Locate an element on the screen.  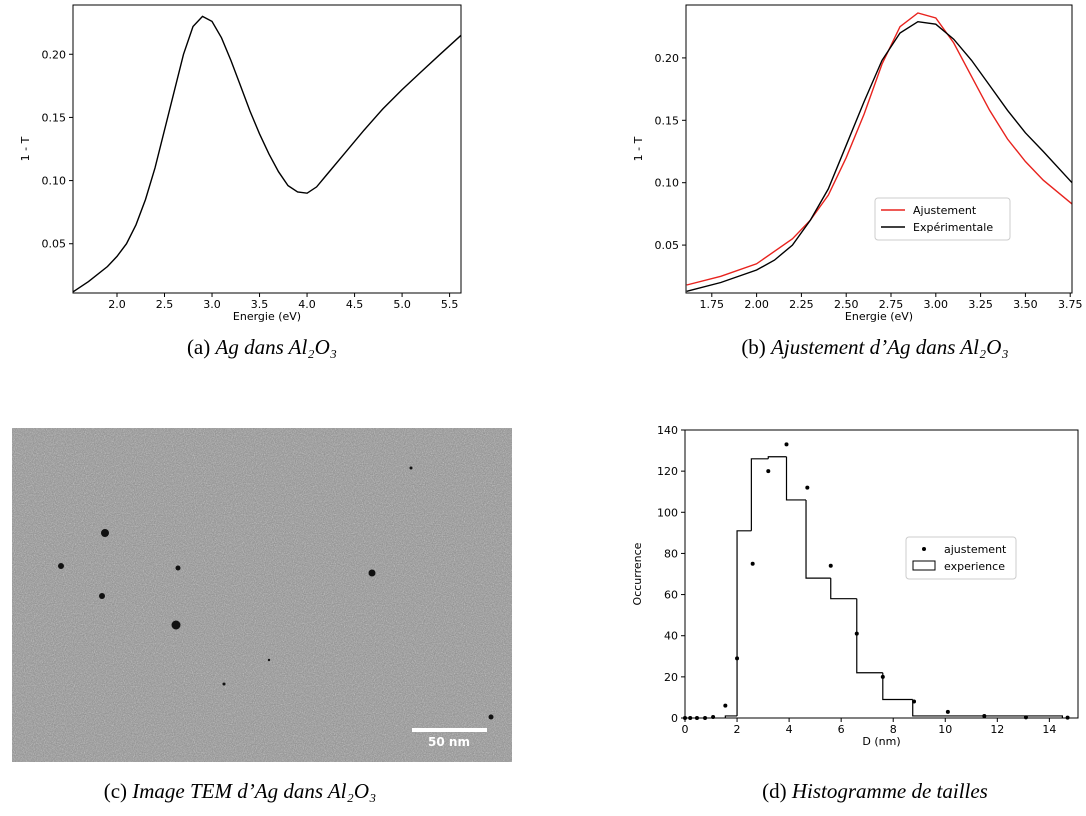
caption: (a) Ag dans Al₂O₃ is located at coordinates (262, 347).